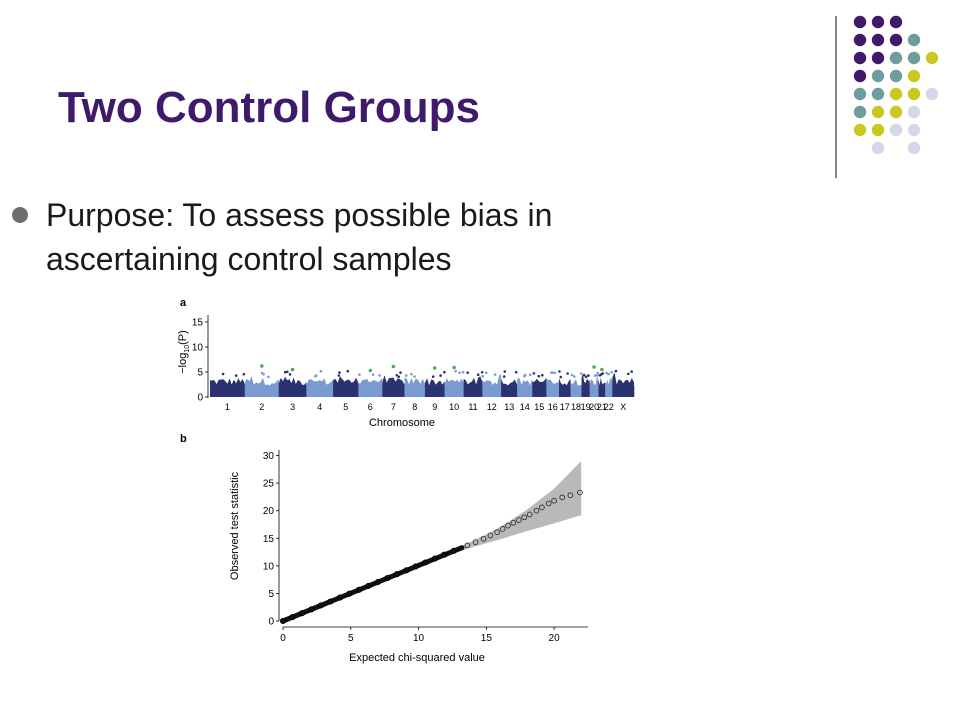 This screenshot has width=960, height=720. I want to click on chromosome-tick-label: 2, so click(261, 407).